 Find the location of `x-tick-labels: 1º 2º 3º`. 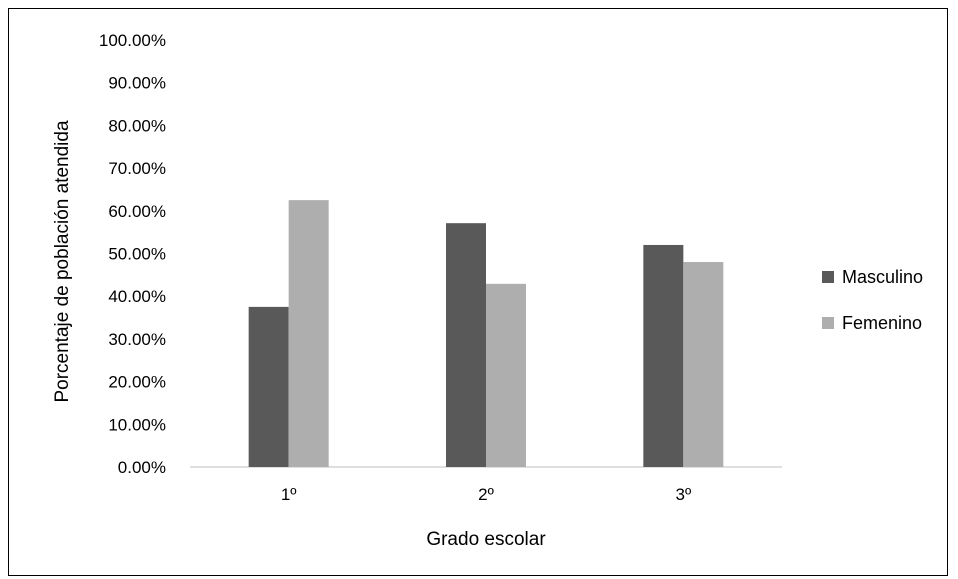

x-tick-labels: 1º 2º 3º is located at coordinates (486, 494).